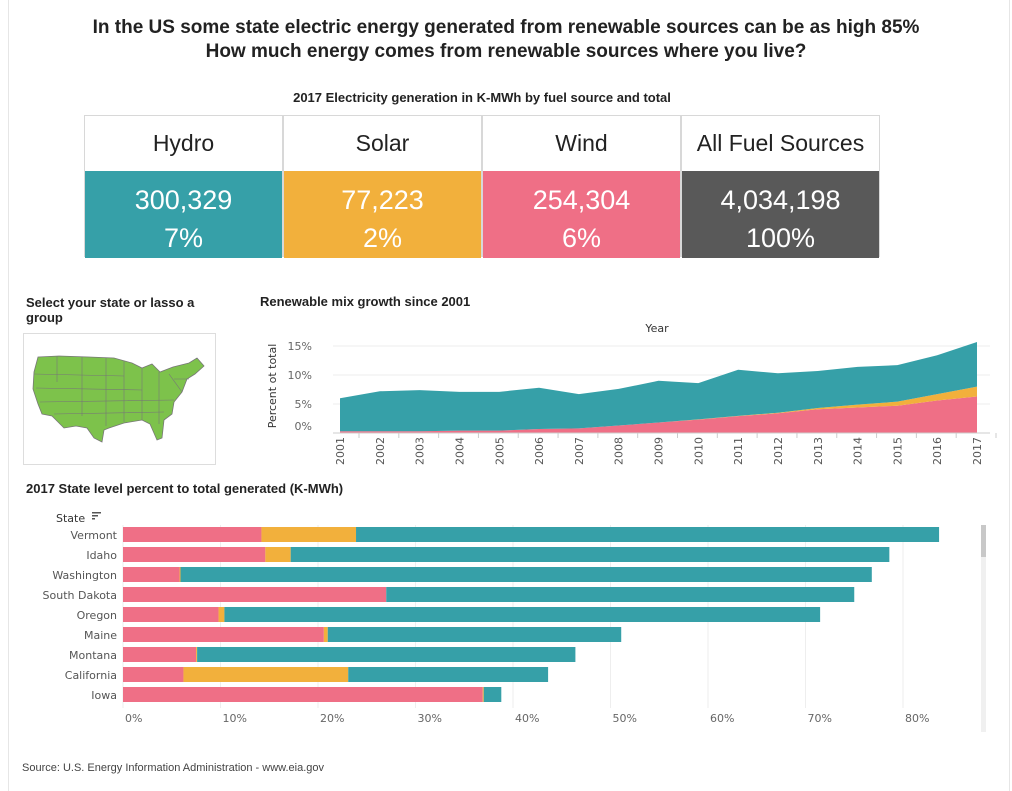 The height and width of the screenshot is (791, 1012). I want to click on y-tick-label: 0%, so click(303, 426).